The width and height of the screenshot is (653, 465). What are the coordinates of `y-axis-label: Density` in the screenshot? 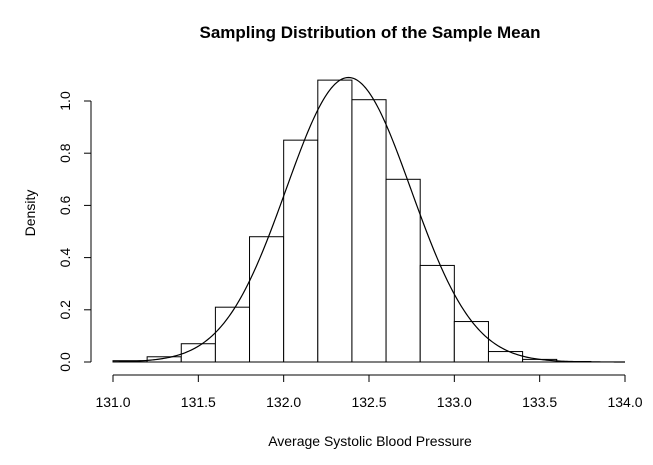 It's located at (30, 213).